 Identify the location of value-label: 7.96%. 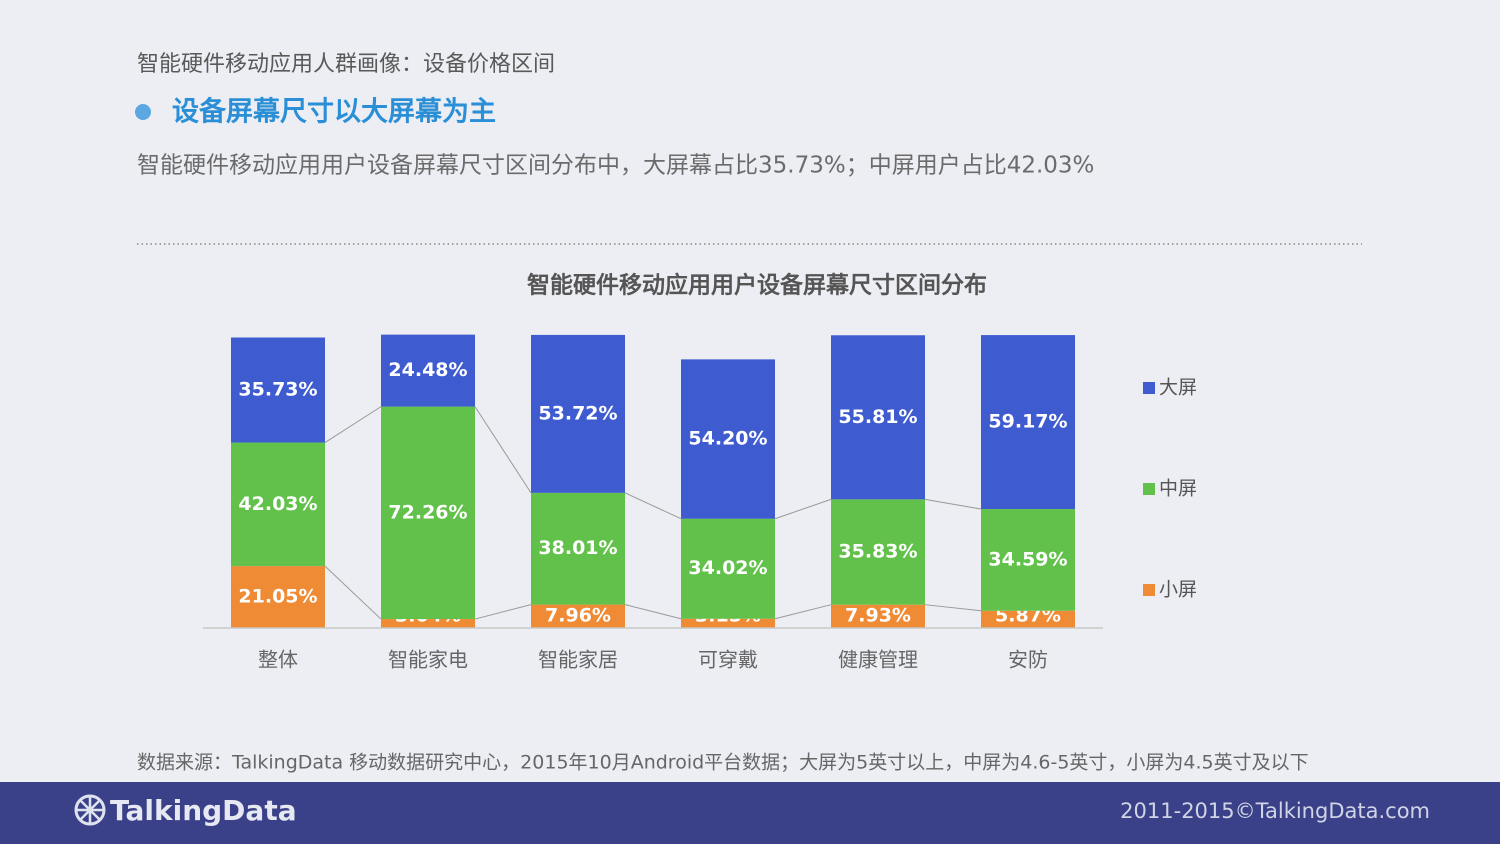
(578, 616).